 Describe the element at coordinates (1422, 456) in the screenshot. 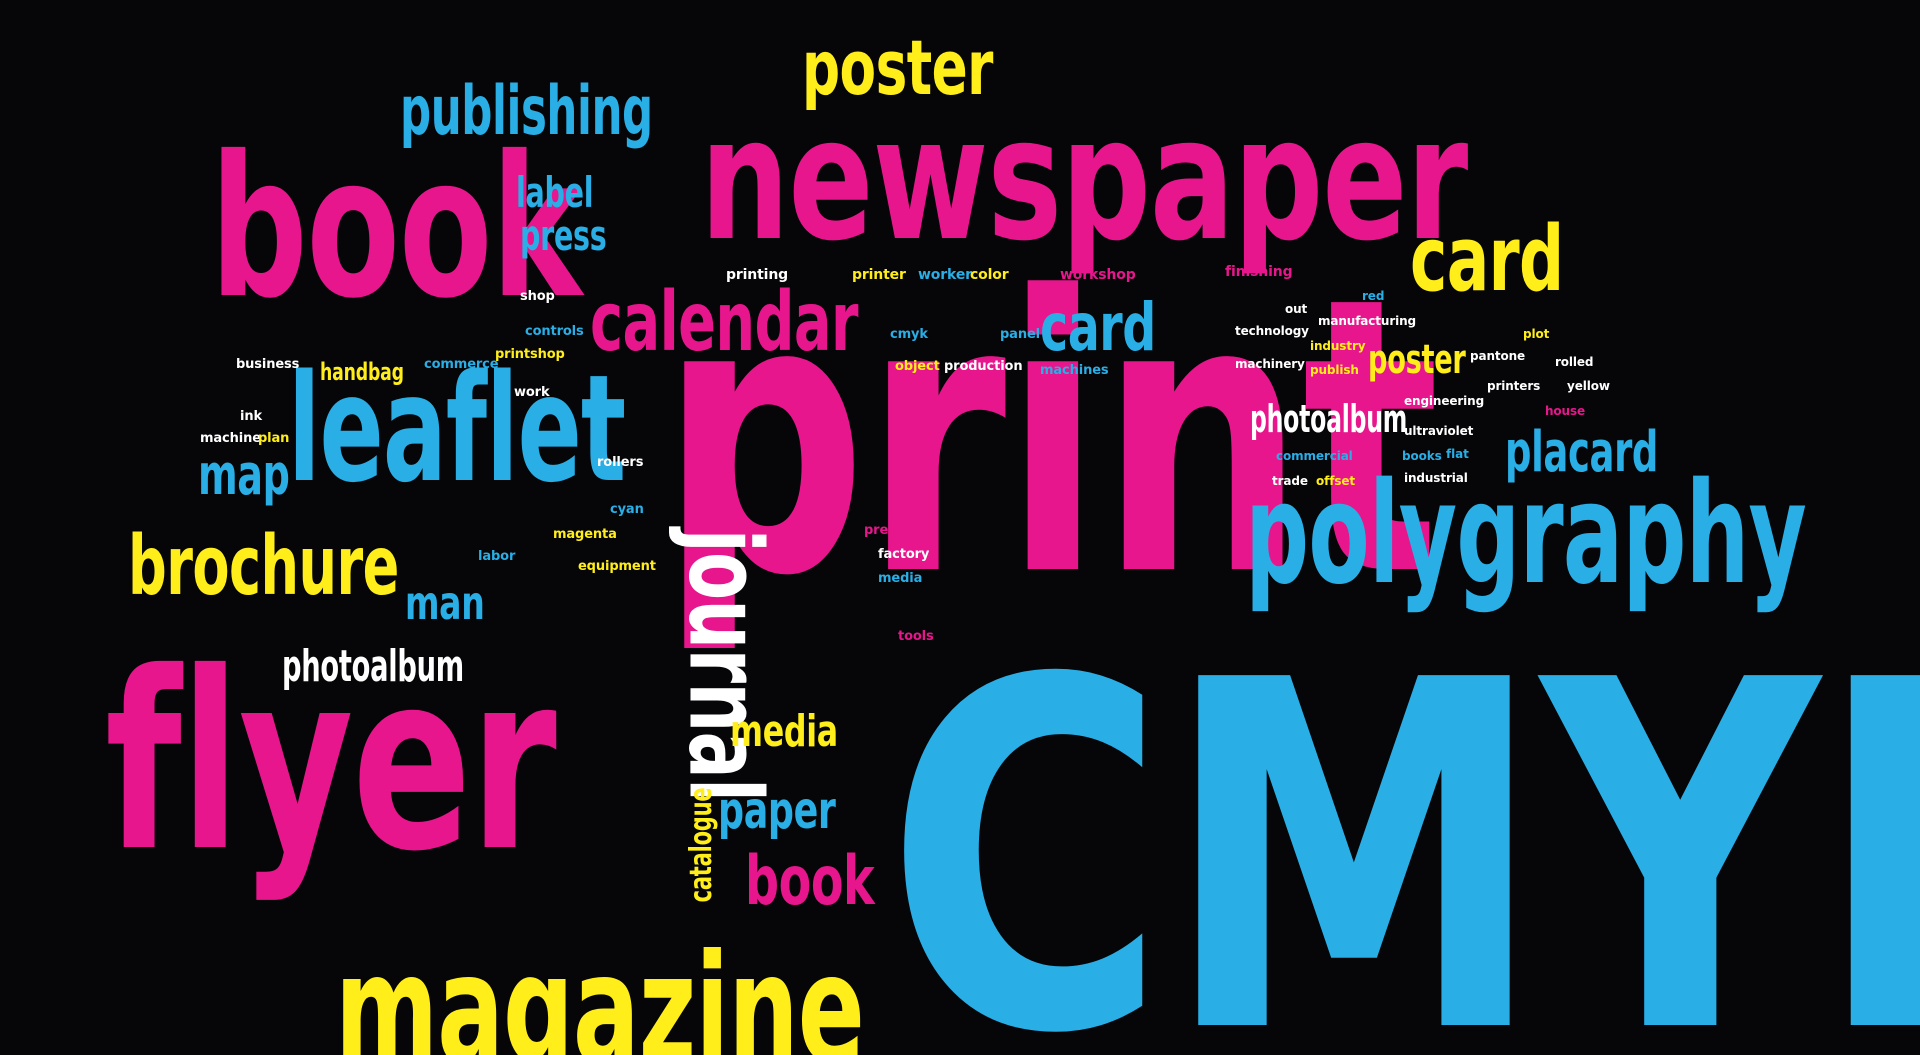

I see `word-books: books` at that location.